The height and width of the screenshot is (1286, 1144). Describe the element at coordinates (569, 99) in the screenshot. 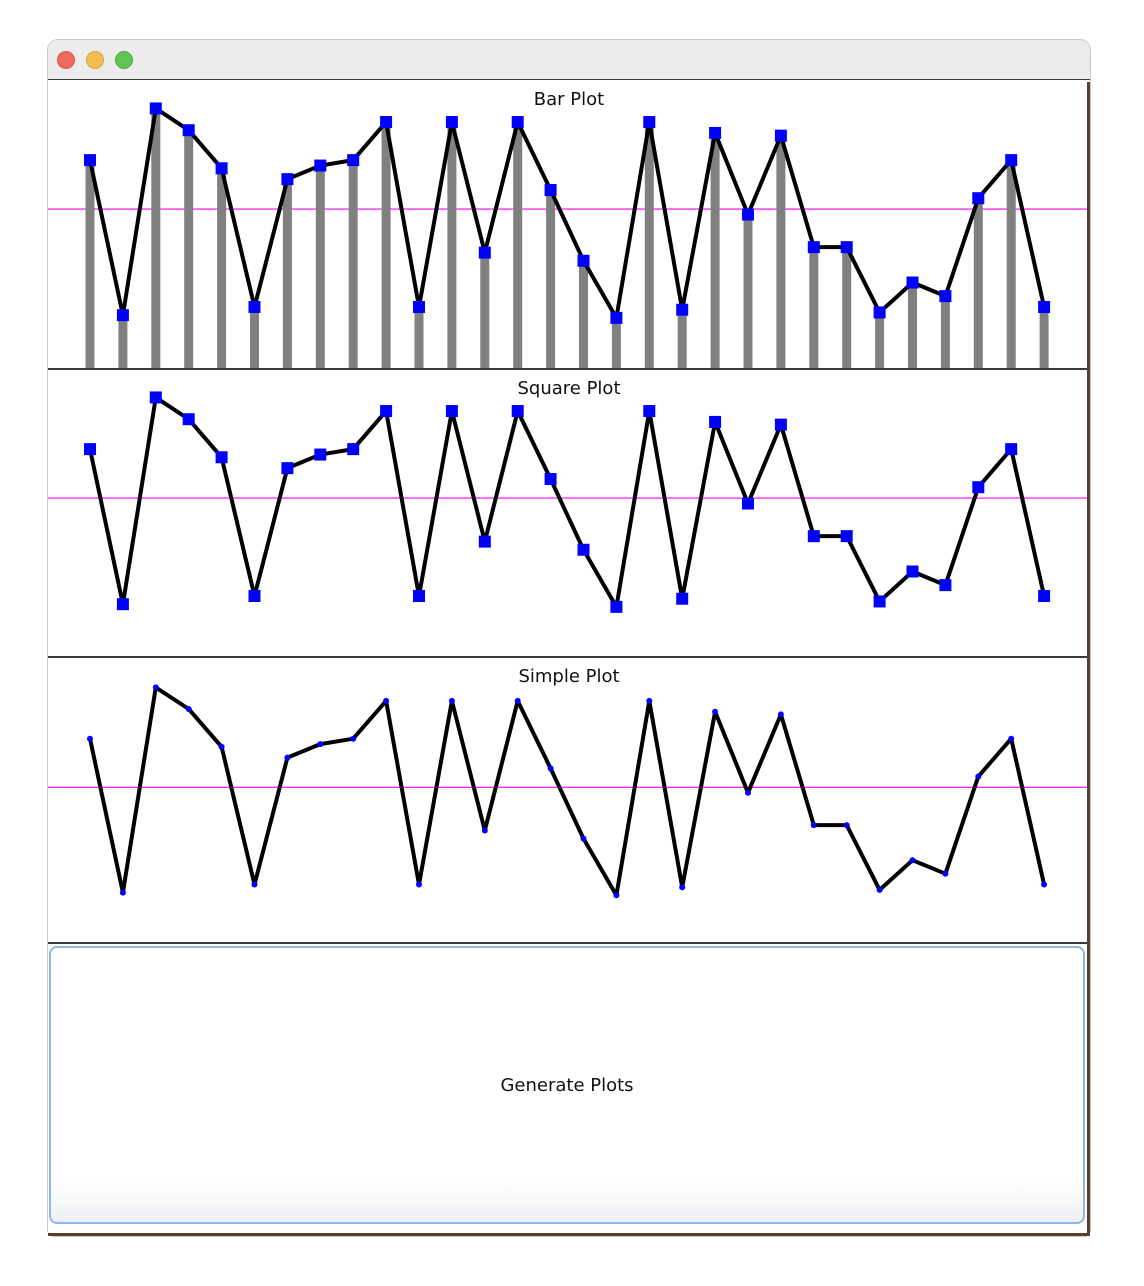

I see `bar-plot-title: Bar Plot` at that location.